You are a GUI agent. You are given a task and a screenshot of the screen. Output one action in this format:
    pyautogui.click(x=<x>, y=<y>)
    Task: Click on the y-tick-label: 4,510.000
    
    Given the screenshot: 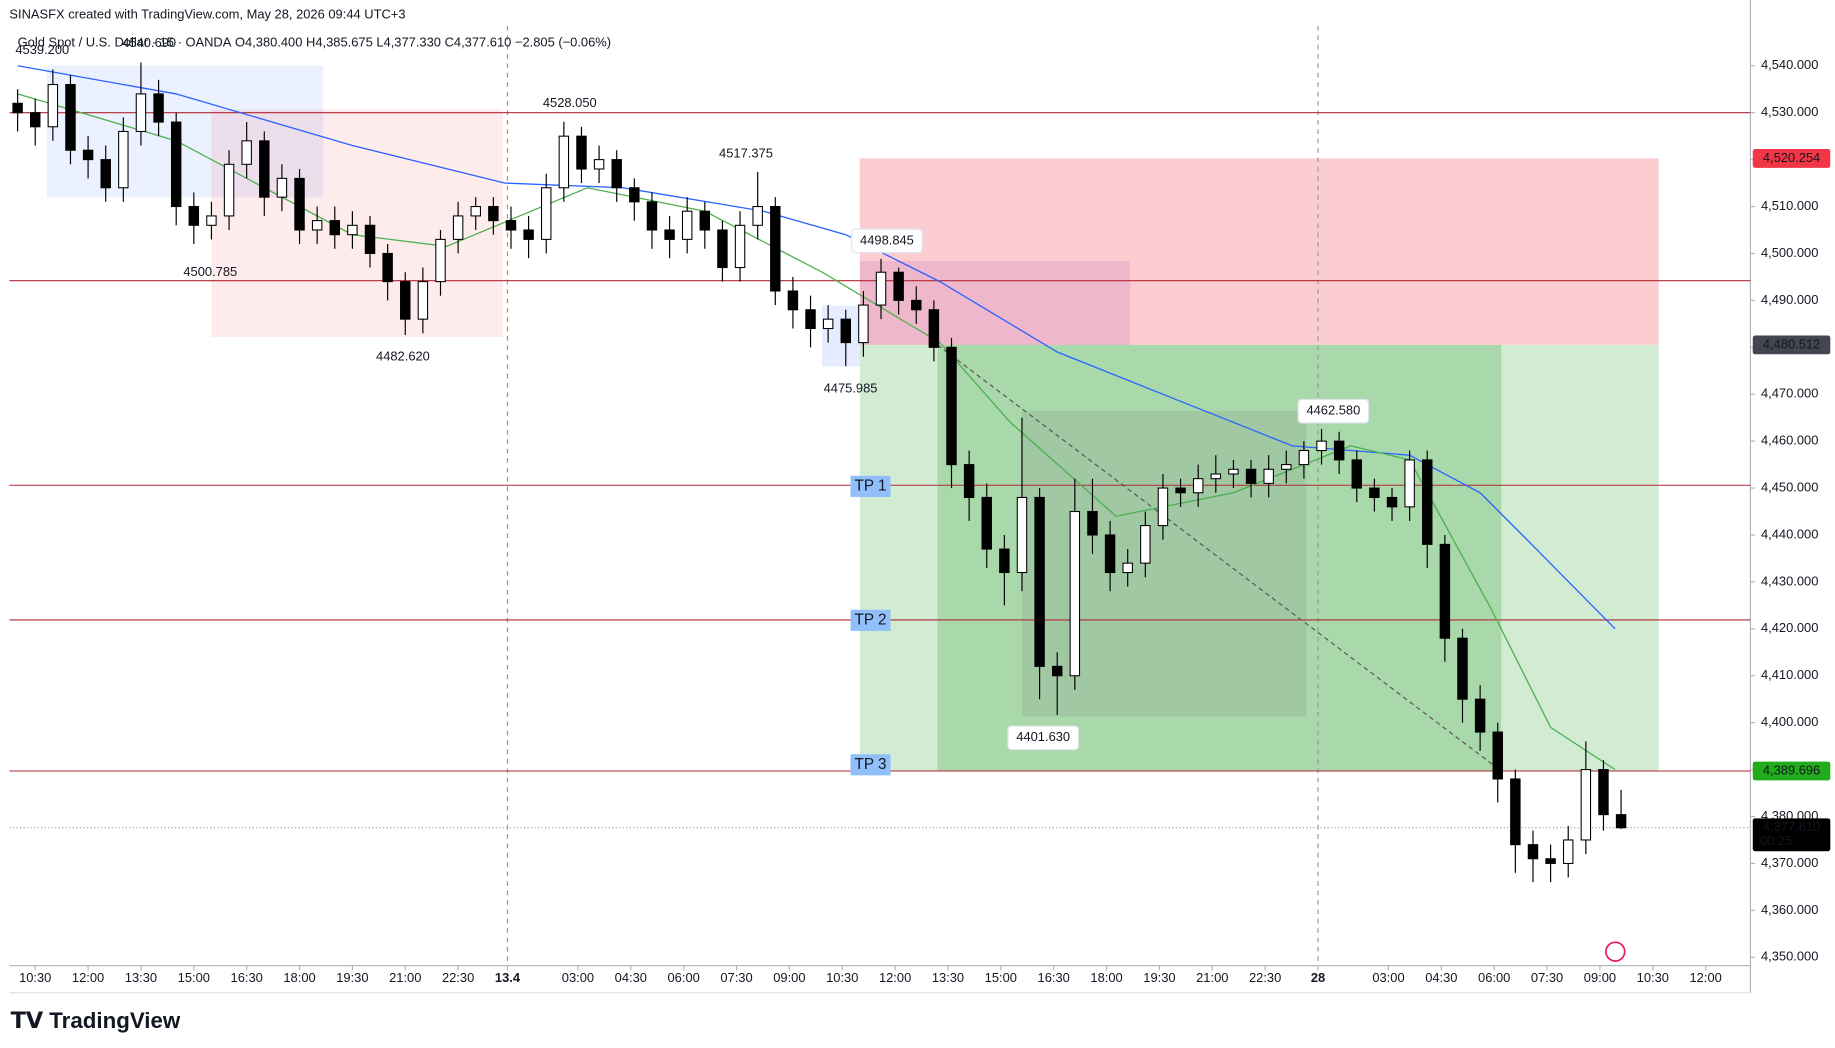 What is the action you would take?
    pyautogui.click(x=1789, y=205)
    